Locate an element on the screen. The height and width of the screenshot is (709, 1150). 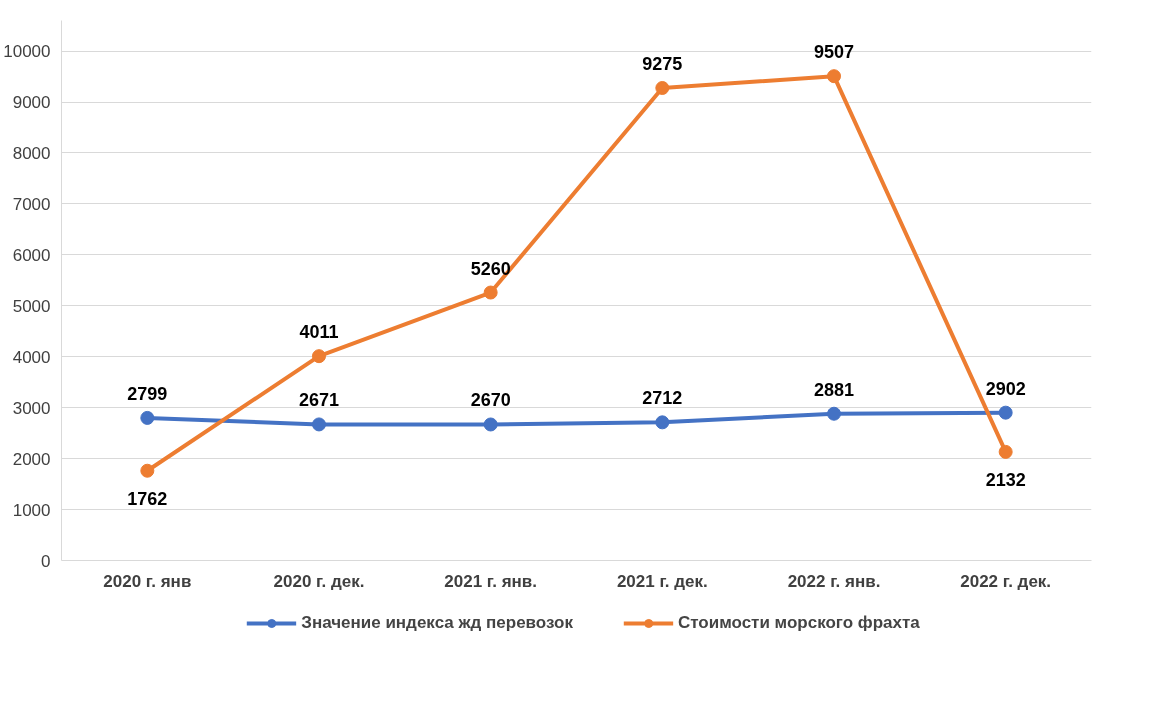
x-tick-label: 2021 г. янв. is located at coordinates (491, 581).